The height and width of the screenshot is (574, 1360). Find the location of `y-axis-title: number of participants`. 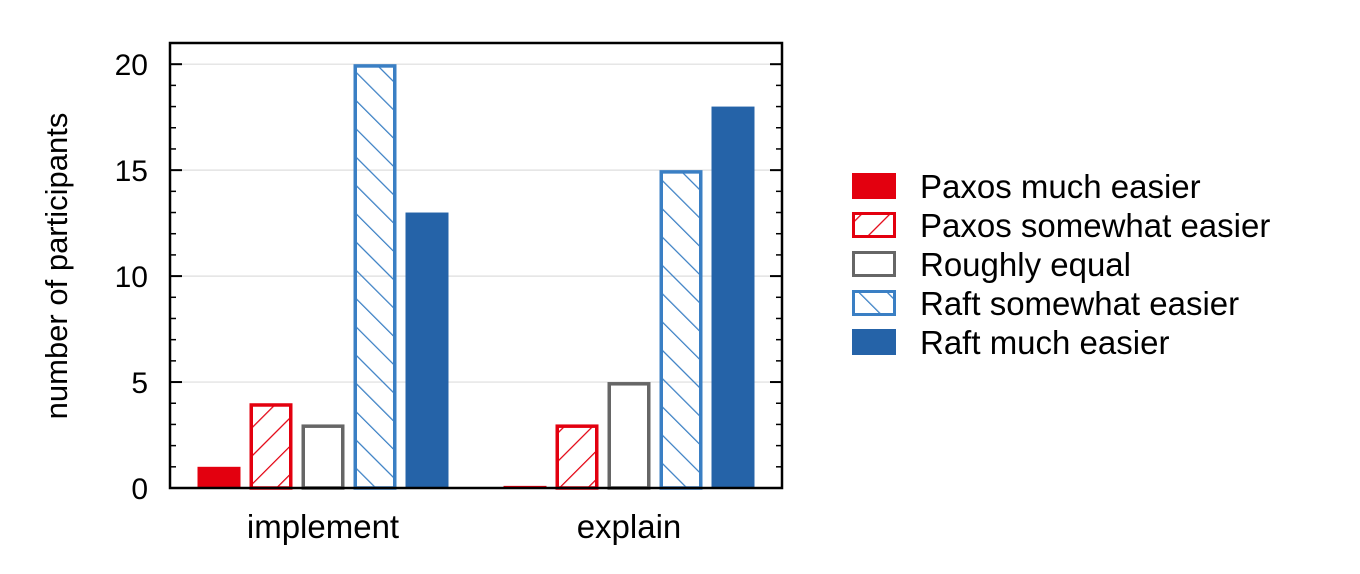

y-axis-title: number of participants is located at coordinates (56, 266).